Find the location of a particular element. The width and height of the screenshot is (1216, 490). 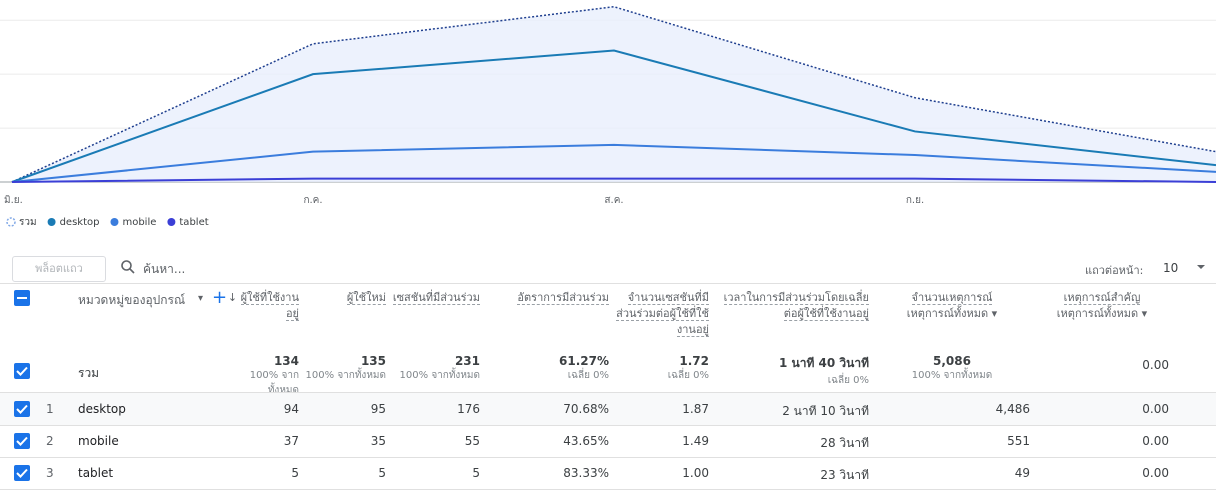

dimension-header: หมวดหมู่ของอุปกรณ์ is located at coordinates (132, 300).